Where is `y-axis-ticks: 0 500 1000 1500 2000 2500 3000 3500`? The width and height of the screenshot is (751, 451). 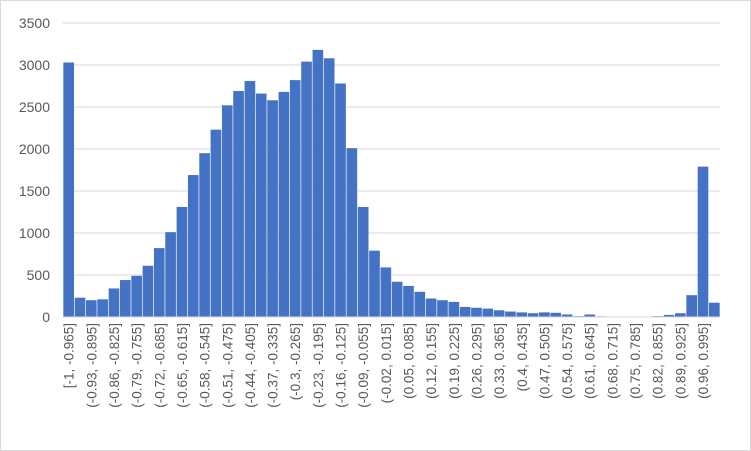 y-axis-ticks: 0 500 1000 1500 2000 2500 3000 3500 is located at coordinates (34, 170).